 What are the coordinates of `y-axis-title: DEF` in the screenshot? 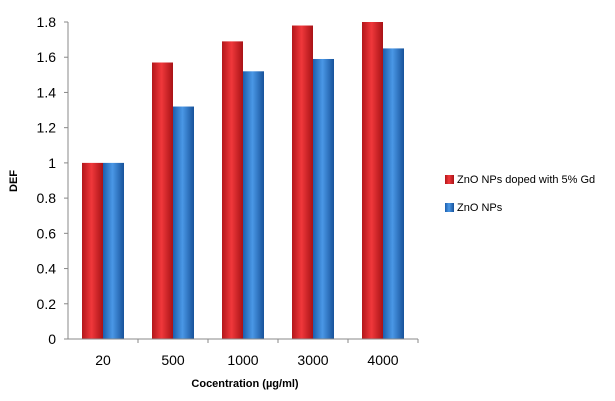 It's located at (14, 181).